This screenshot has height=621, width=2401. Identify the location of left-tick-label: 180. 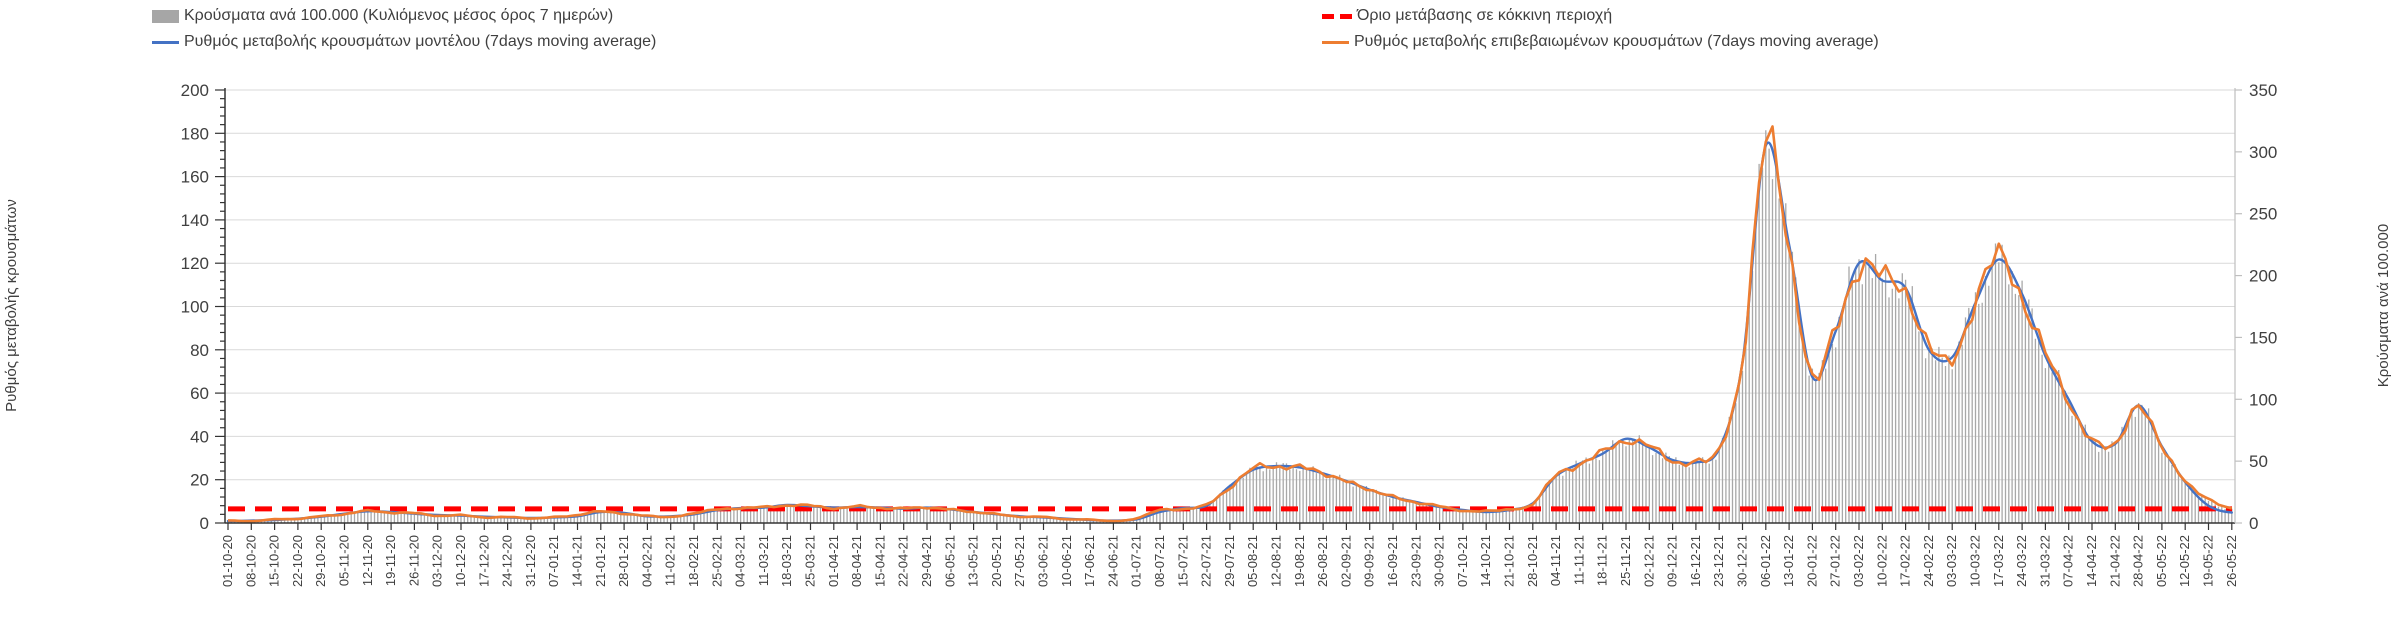
(195, 133).